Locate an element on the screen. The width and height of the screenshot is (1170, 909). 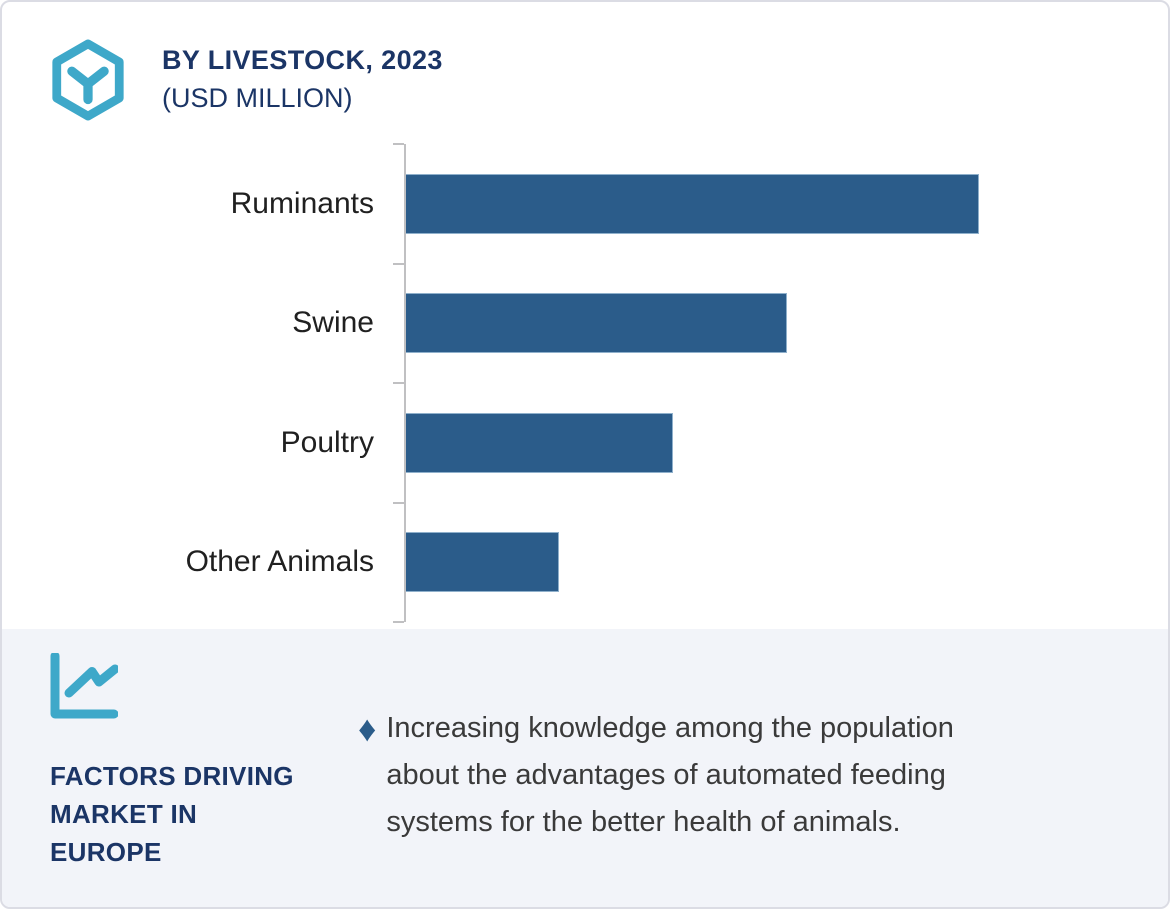
chart-row: Ruminants is located at coordinates (585, 203).